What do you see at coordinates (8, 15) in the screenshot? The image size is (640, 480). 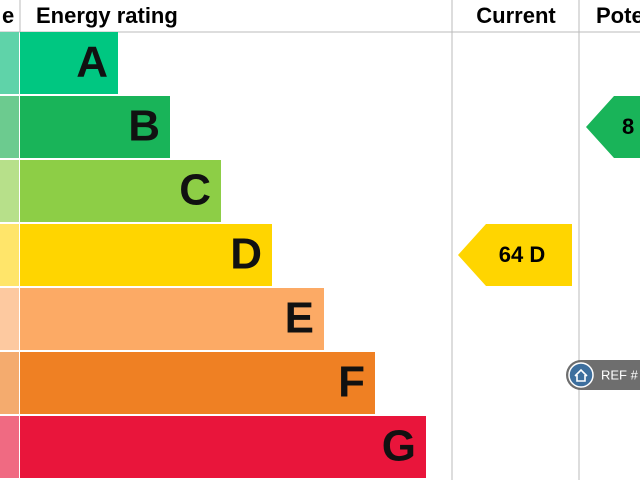 I see `header-score: e` at bounding box center [8, 15].